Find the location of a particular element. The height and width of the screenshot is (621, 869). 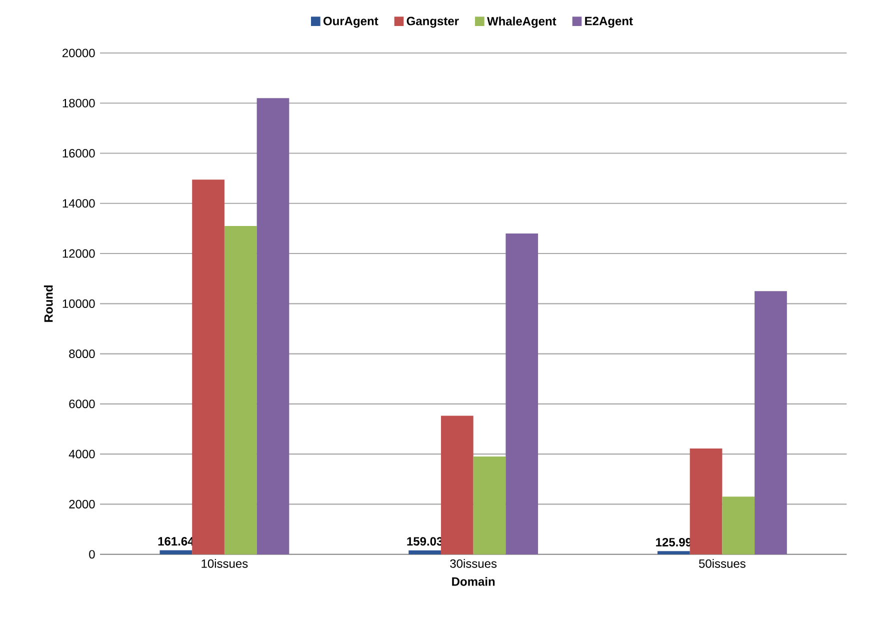

y-tick-label: 2000 is located at coordinates (82, 504).